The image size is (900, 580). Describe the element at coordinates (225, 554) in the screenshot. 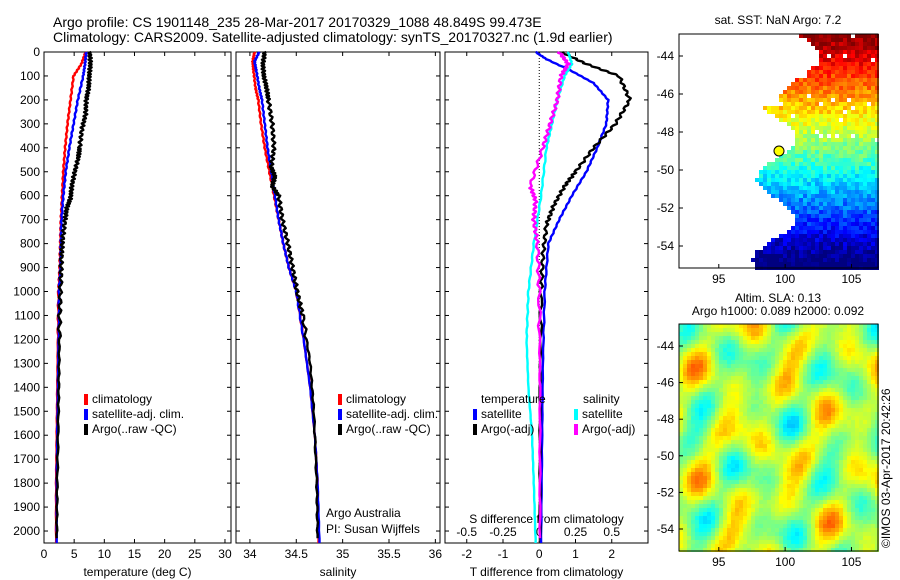

I see `x-tick-label: 30` at that location.